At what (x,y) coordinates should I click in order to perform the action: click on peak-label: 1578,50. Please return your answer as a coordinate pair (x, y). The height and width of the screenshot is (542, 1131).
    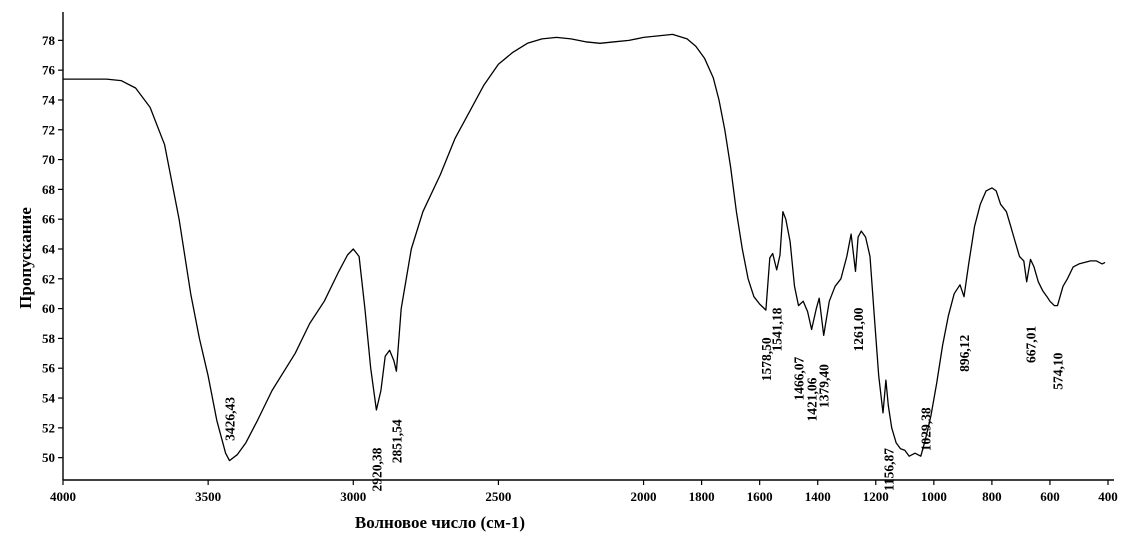
    Looking at the image, I should click on (766, 359).